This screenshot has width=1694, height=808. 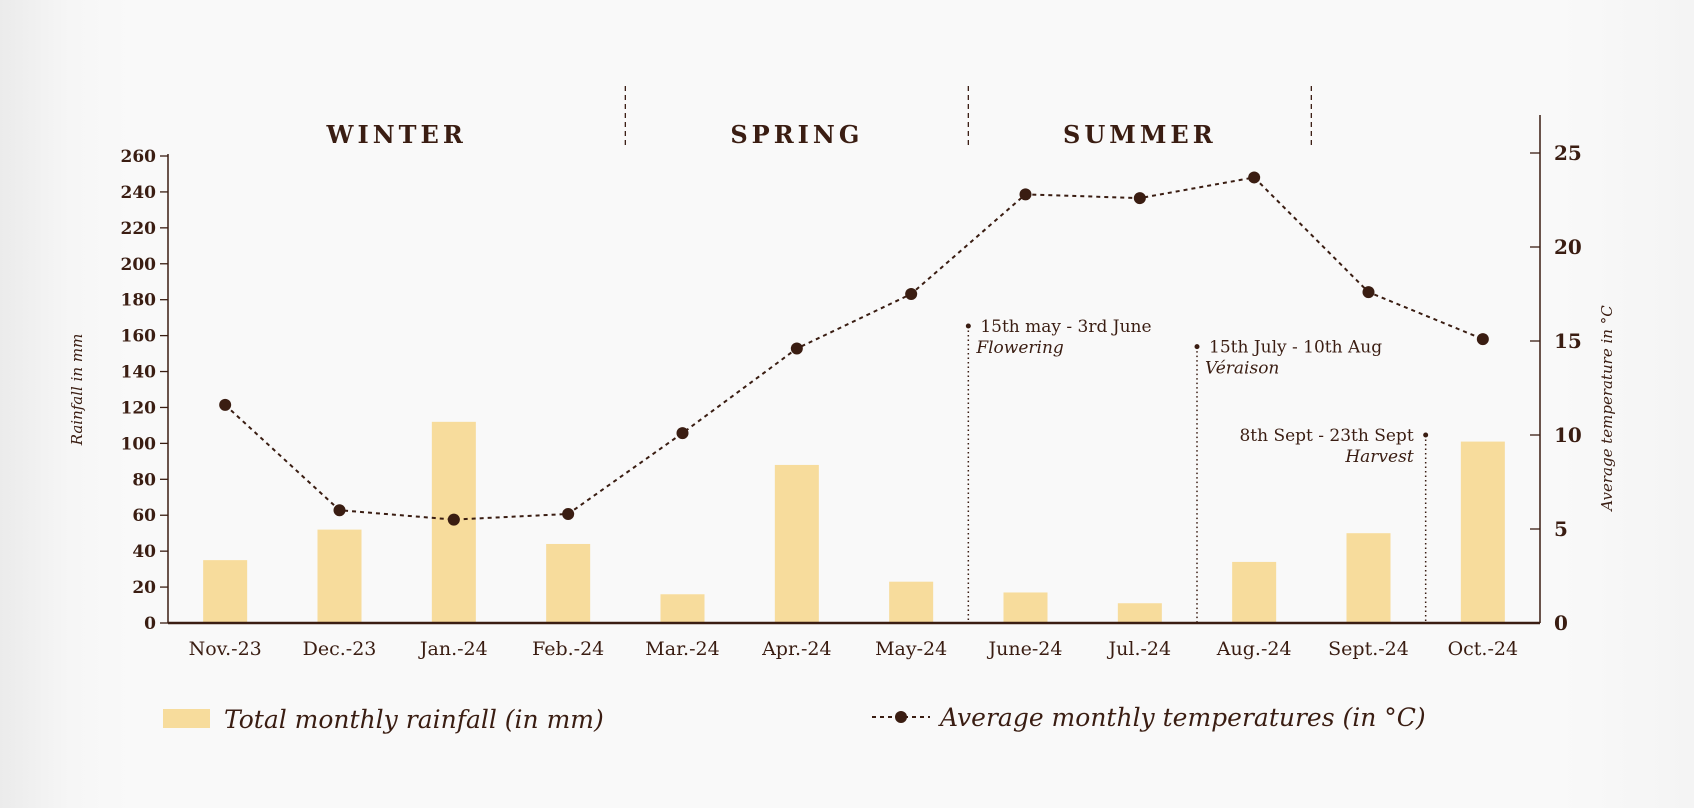 I want to click on x-tick-label: Oct.-24, so click(x=1483, y=649).